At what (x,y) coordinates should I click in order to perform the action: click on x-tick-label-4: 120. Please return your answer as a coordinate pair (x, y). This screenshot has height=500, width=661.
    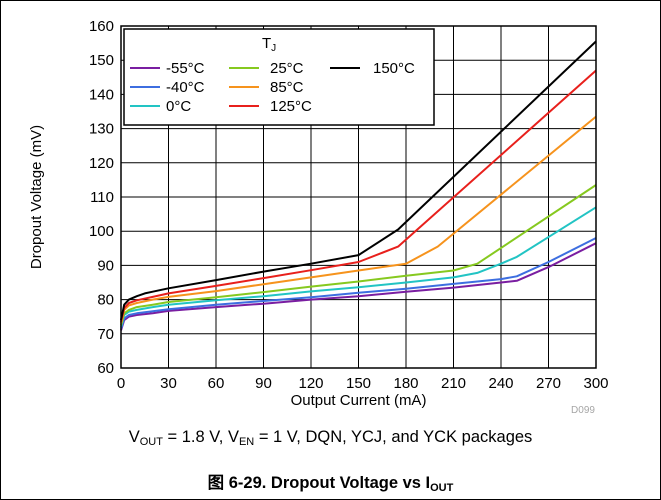
    Looking at the image, I should click on (310, 383).